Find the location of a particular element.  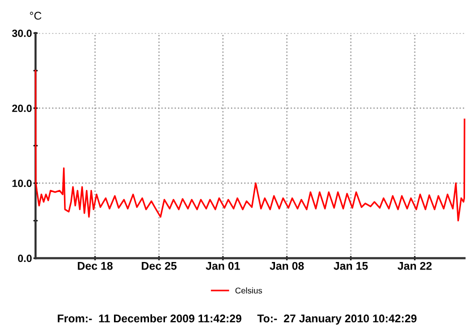

y-tick-label: 30.0 is located at coordinates (22, 33).